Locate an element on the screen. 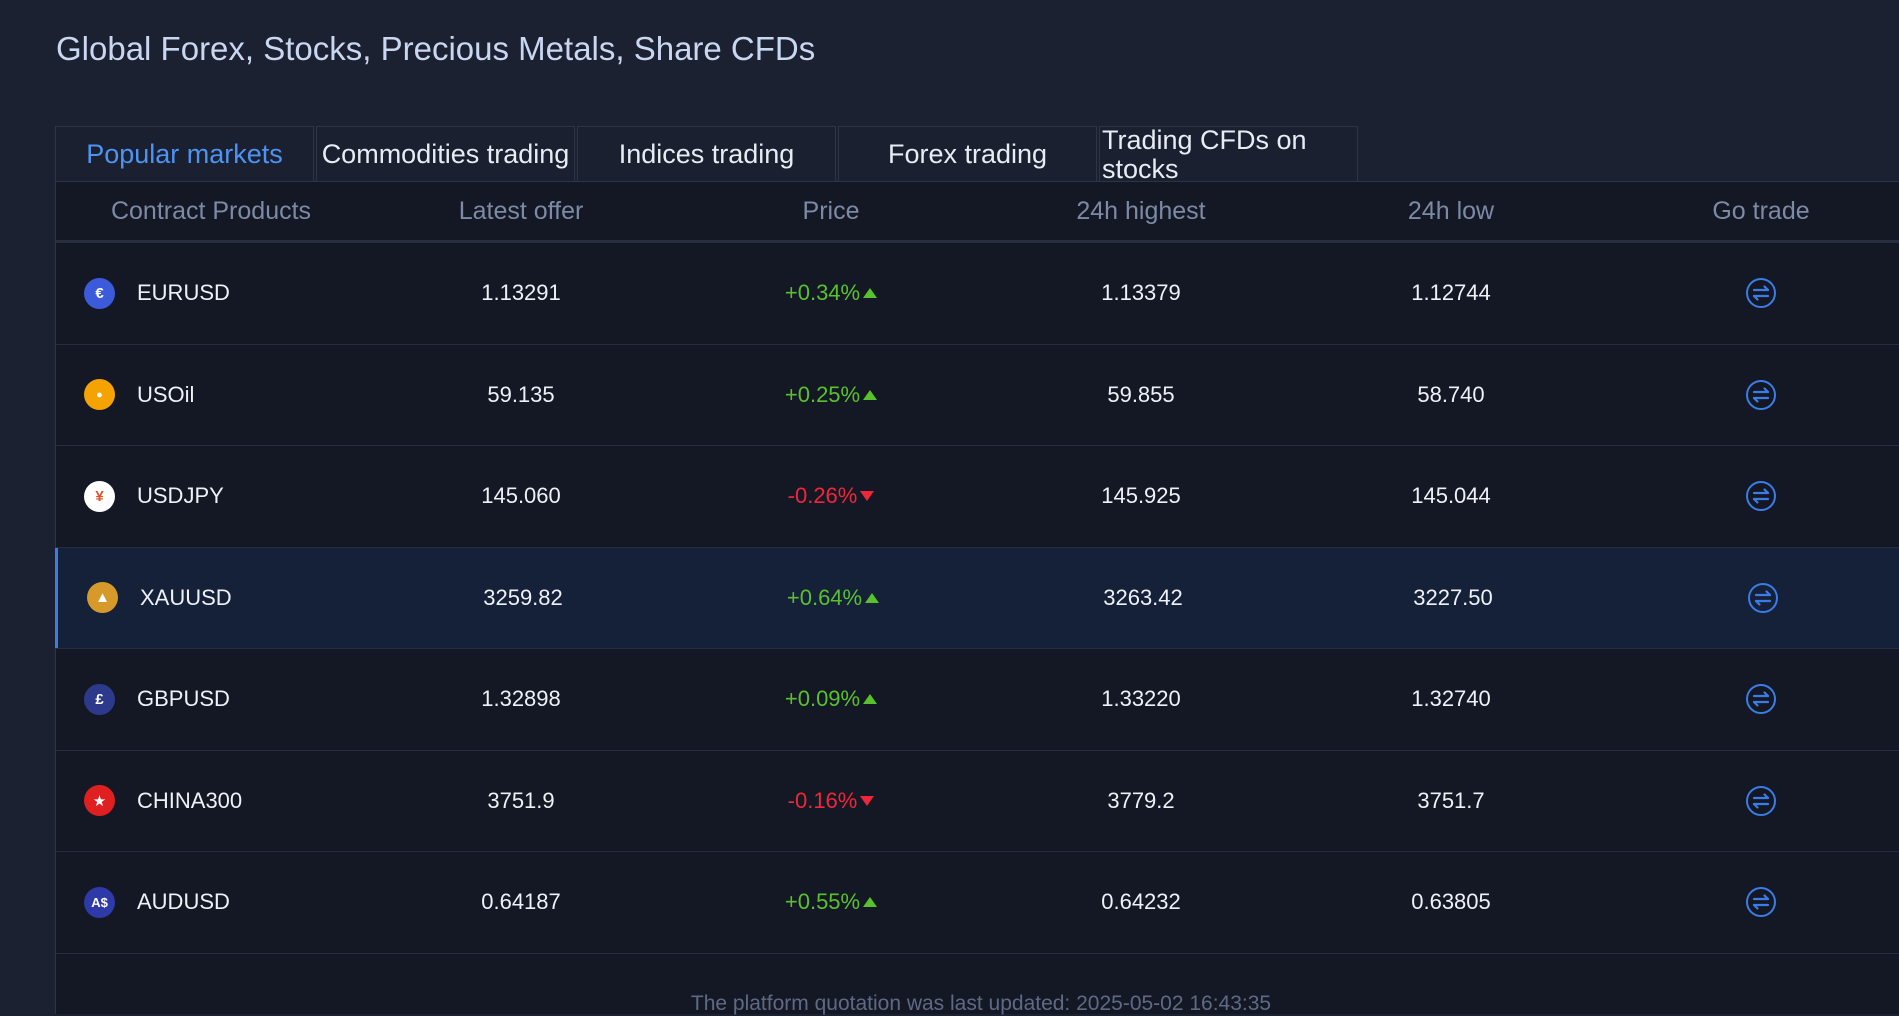  price-change-cell: +0.64% is located at coordinates (833, 598).